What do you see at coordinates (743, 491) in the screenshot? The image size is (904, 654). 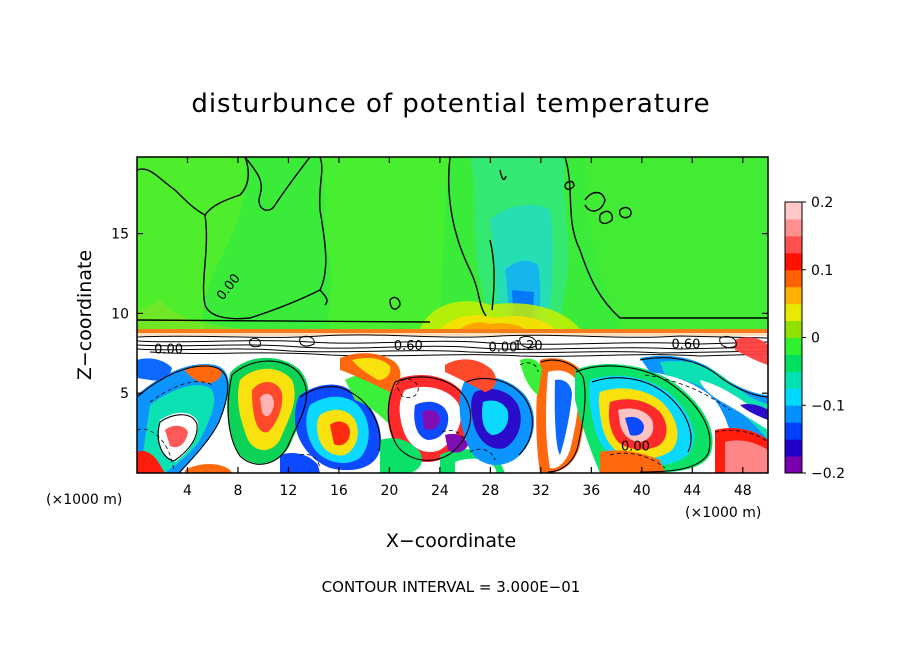 I see `x-tick-label: 48` at bounding box center [743, 491].